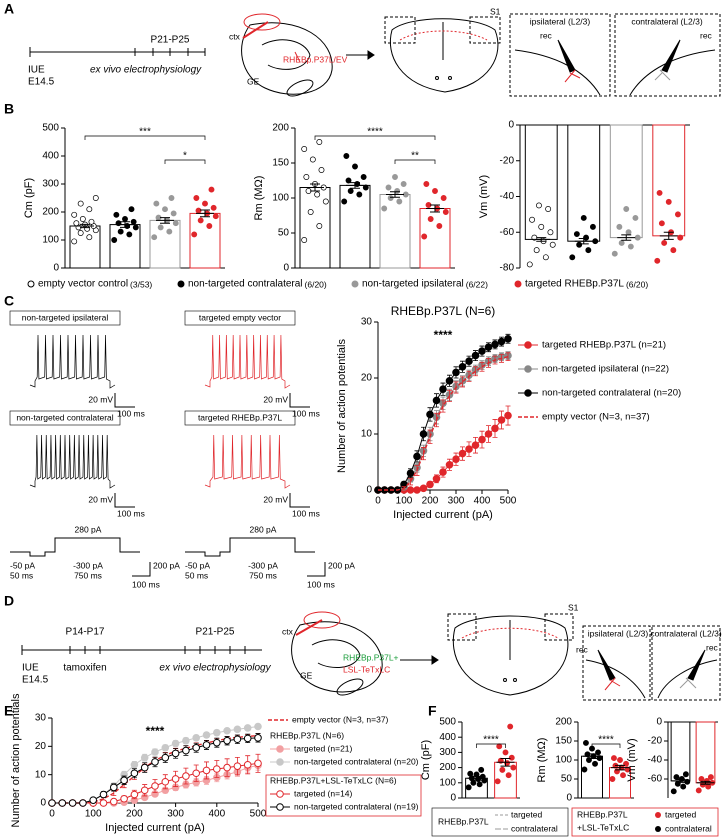 The image size is (725, 839). Describe the element at coordinates (145, 132) in the screenshot. I see `significance-label: ***` at that location.